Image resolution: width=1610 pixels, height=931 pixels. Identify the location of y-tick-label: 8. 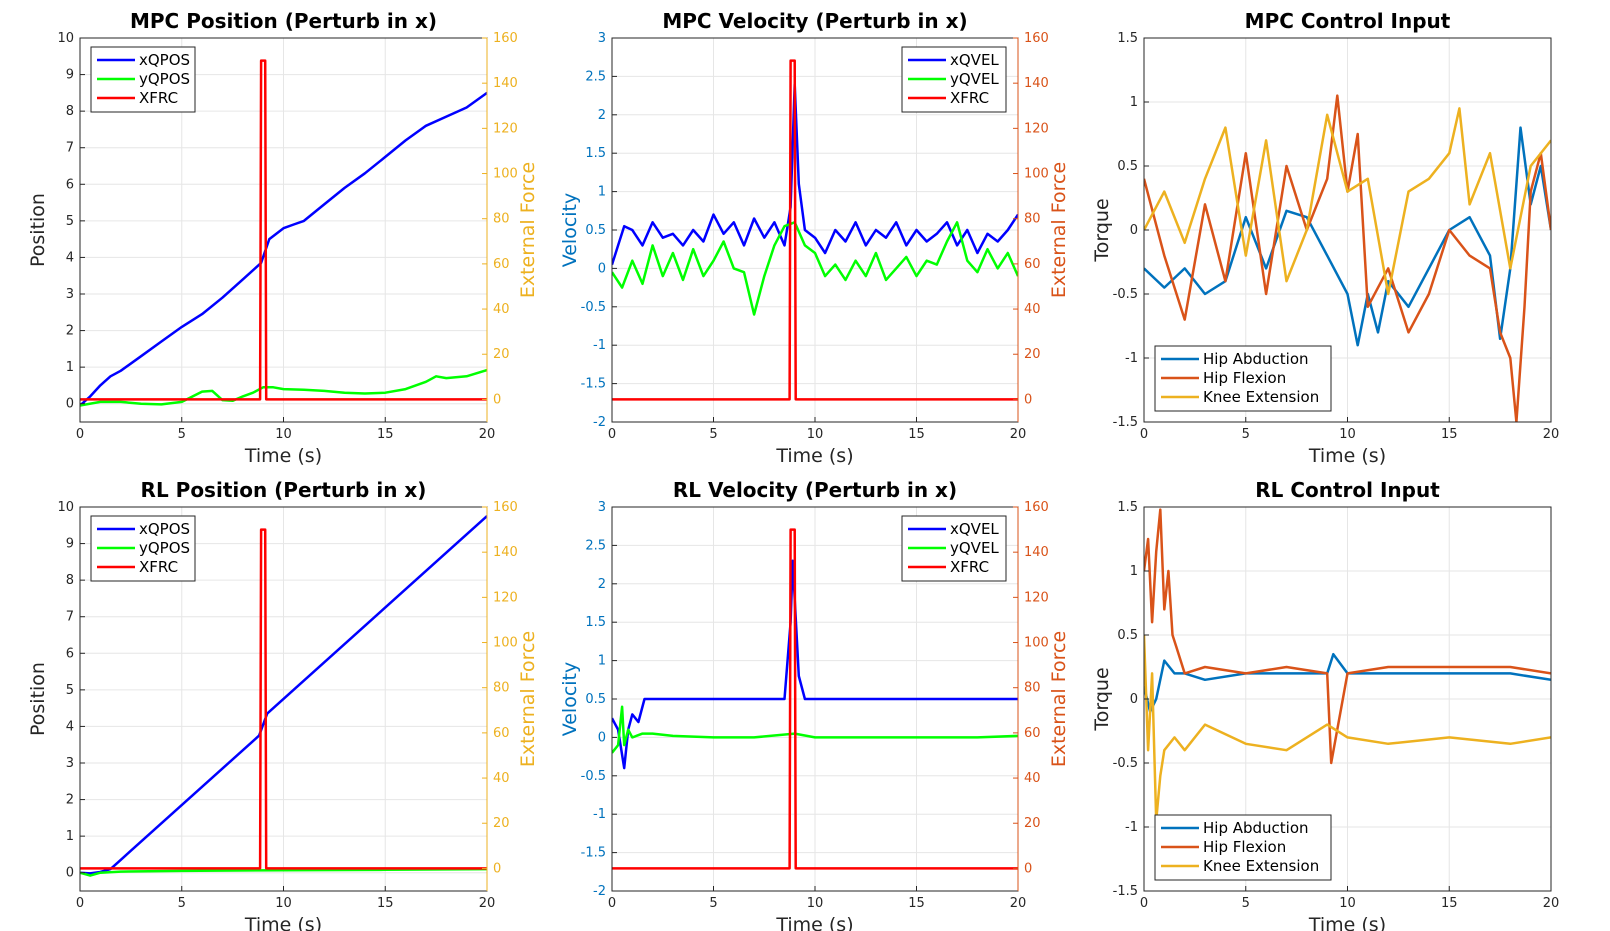
(70, 580).